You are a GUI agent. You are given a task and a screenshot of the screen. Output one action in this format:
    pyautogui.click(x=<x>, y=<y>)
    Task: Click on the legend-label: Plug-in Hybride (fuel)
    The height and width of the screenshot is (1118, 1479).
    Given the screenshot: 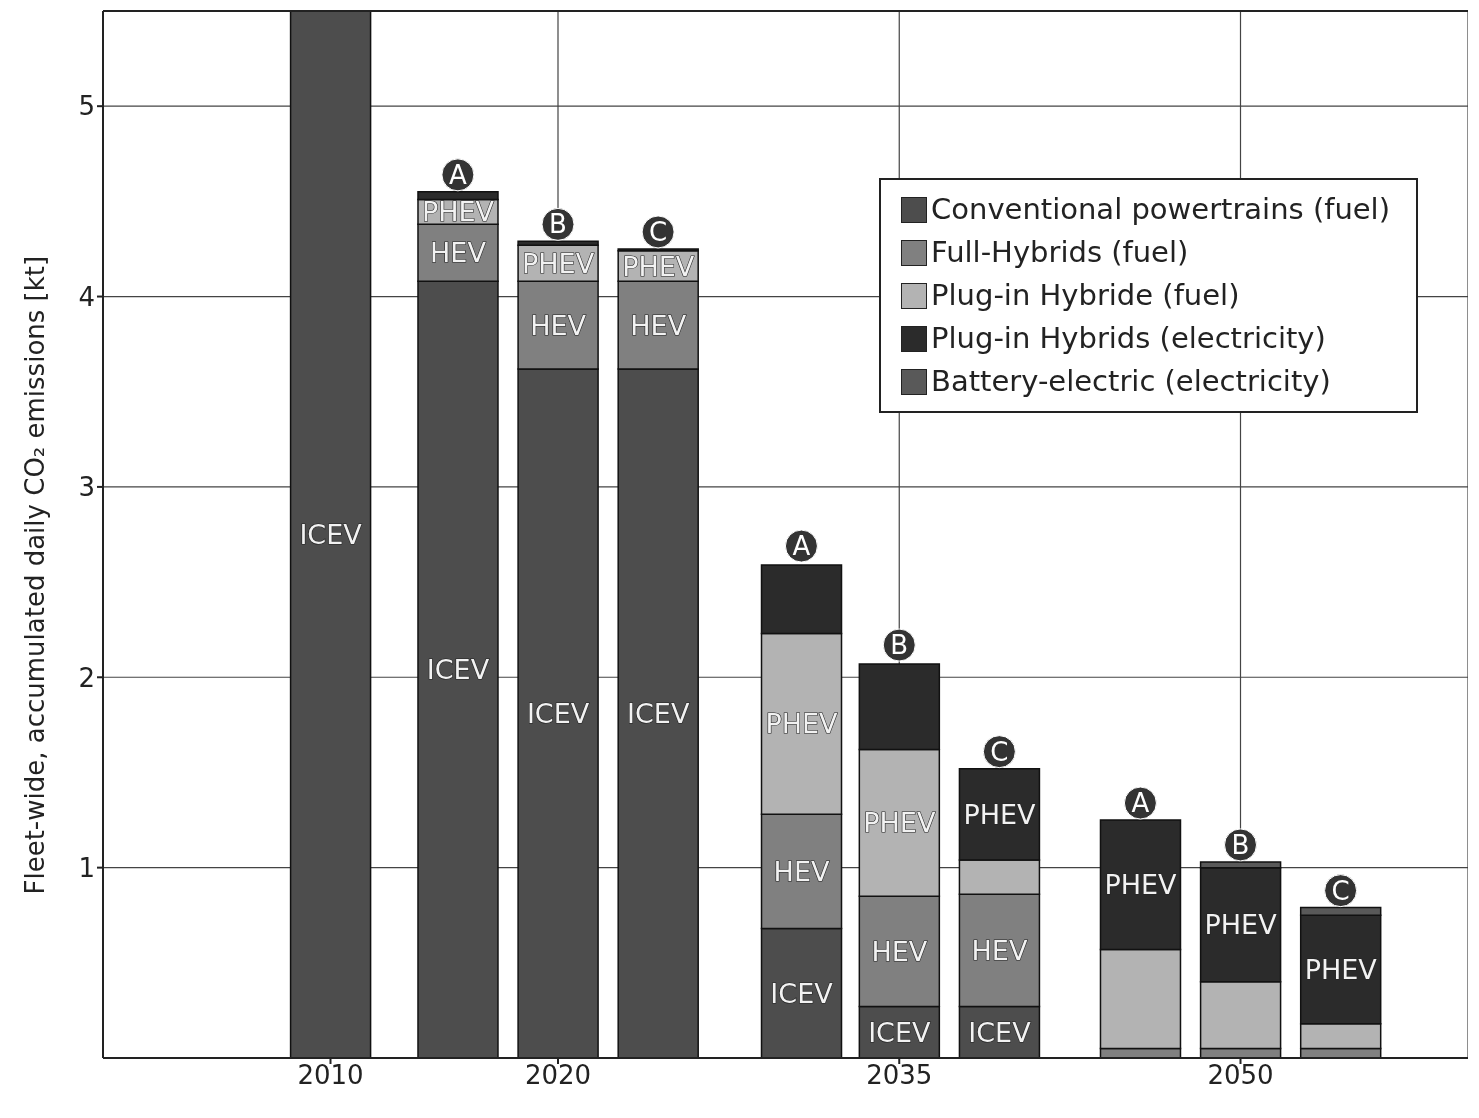 What is the action you would take?
    pyautogui.click(x=1085, y=295)
    